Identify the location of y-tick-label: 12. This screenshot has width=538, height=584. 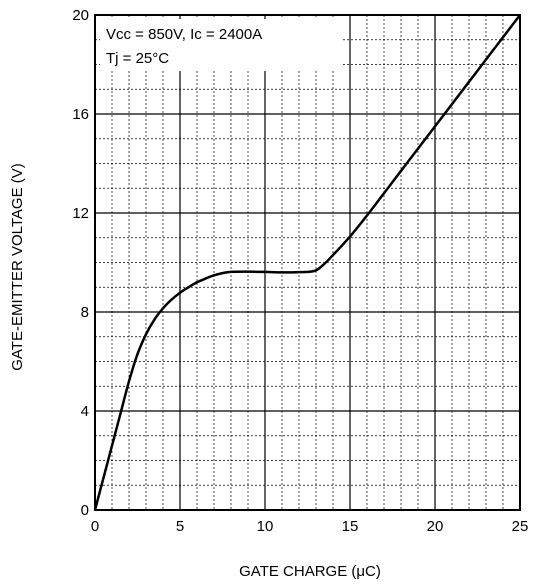
(80, 213).